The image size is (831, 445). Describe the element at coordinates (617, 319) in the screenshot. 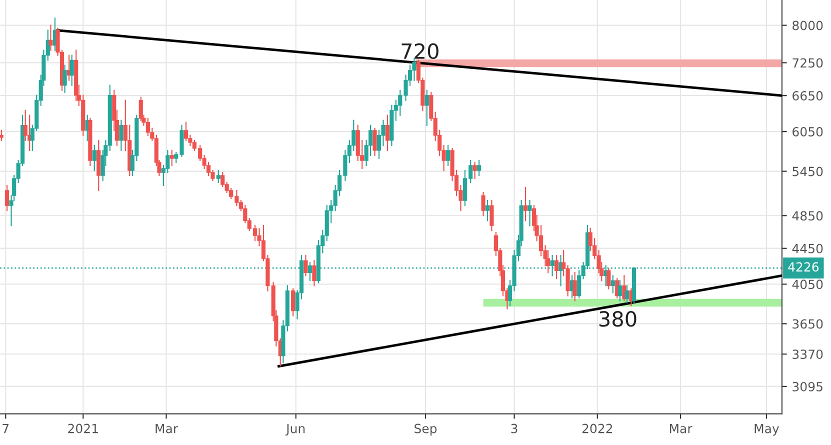

I see `annotation: 380` at that location.